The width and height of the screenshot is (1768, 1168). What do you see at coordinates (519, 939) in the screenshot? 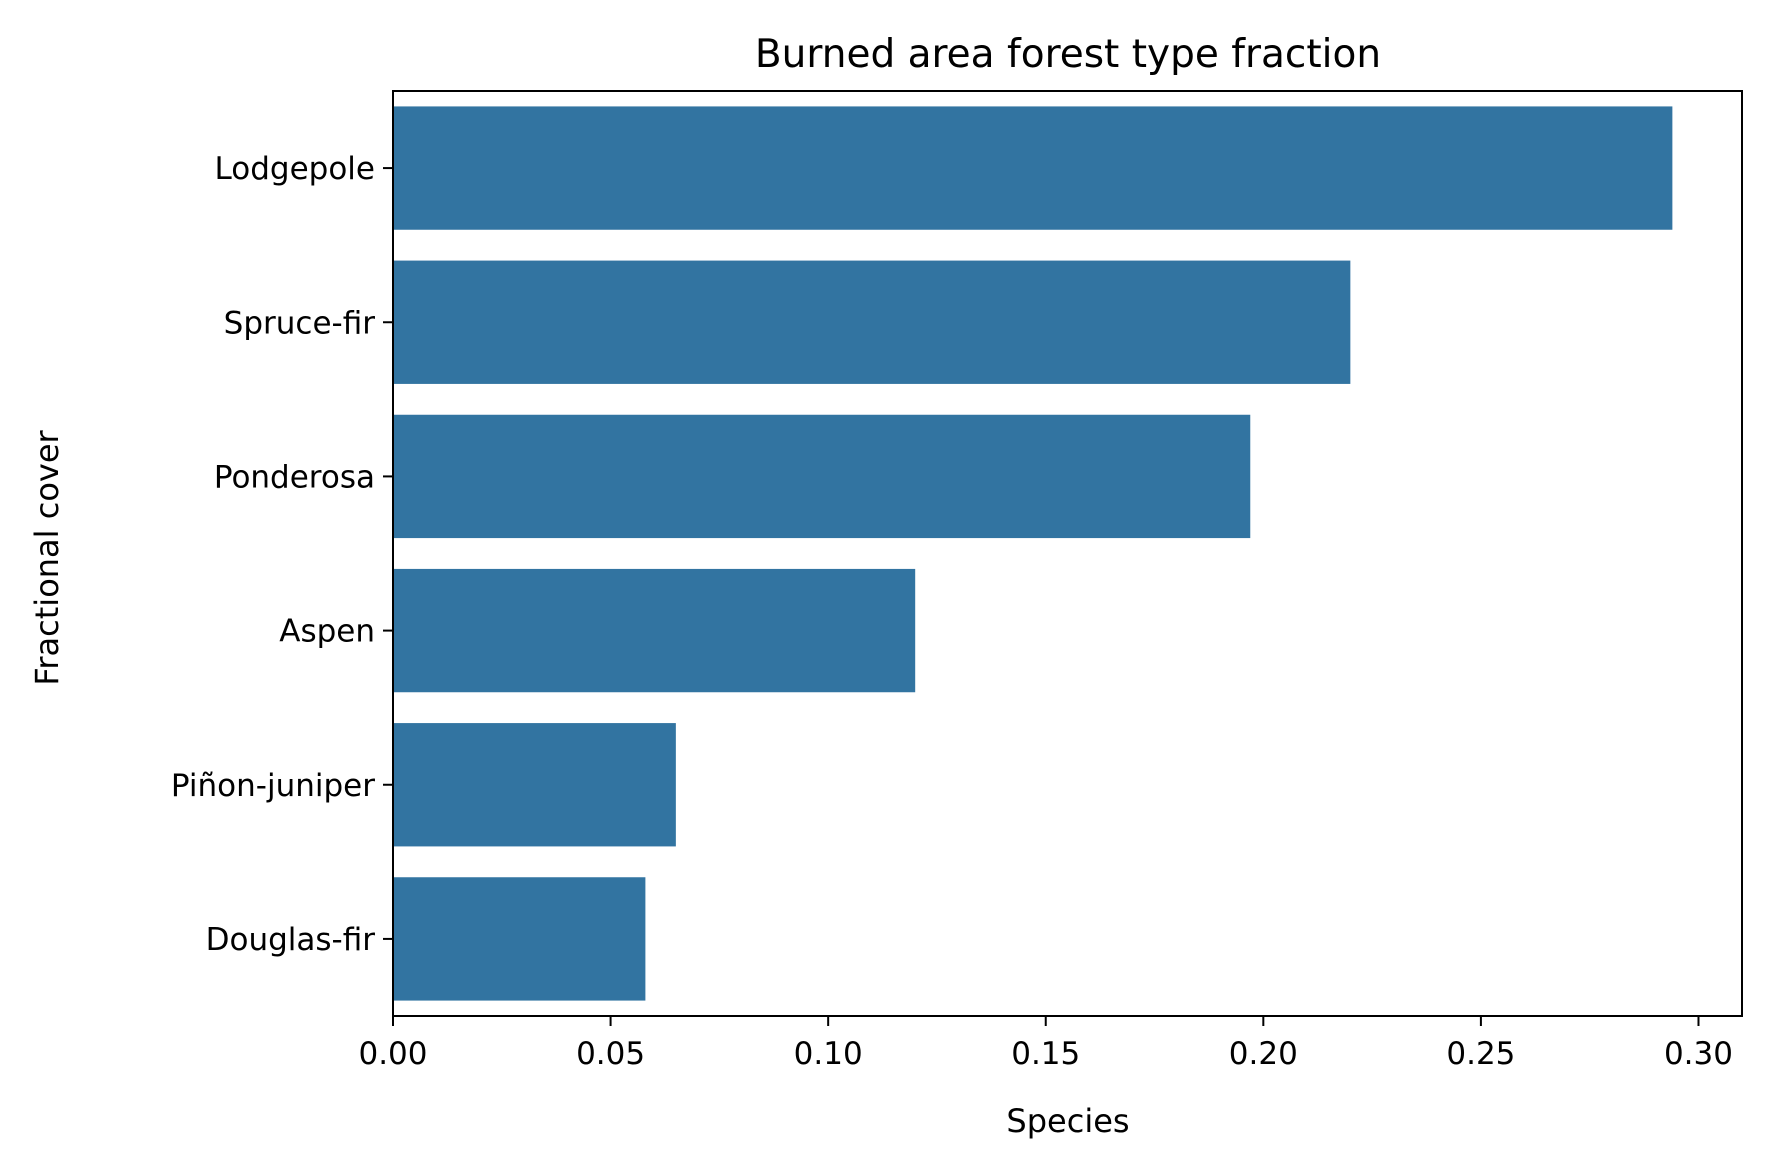
I see `bar-douglas-fir` at bounding box center [519, 939].